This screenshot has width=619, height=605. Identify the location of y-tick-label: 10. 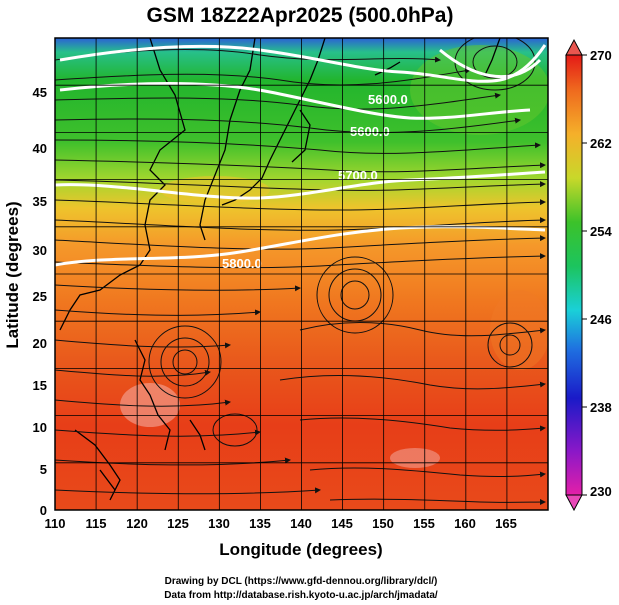
(40, 427).